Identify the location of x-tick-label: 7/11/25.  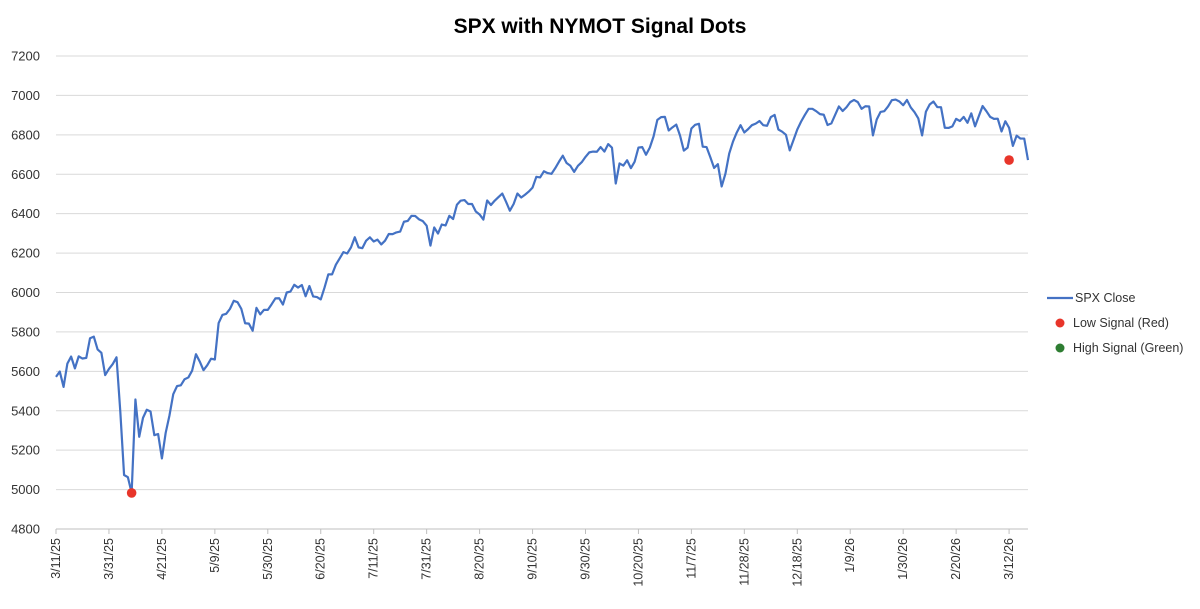
(374, 558).